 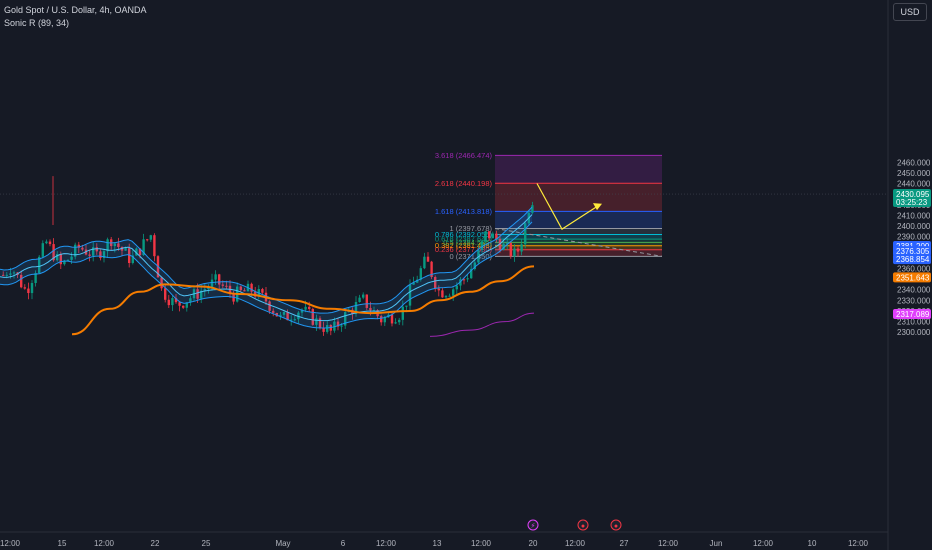 I want to click on fib-trend-line, so click(x=578, y=242).